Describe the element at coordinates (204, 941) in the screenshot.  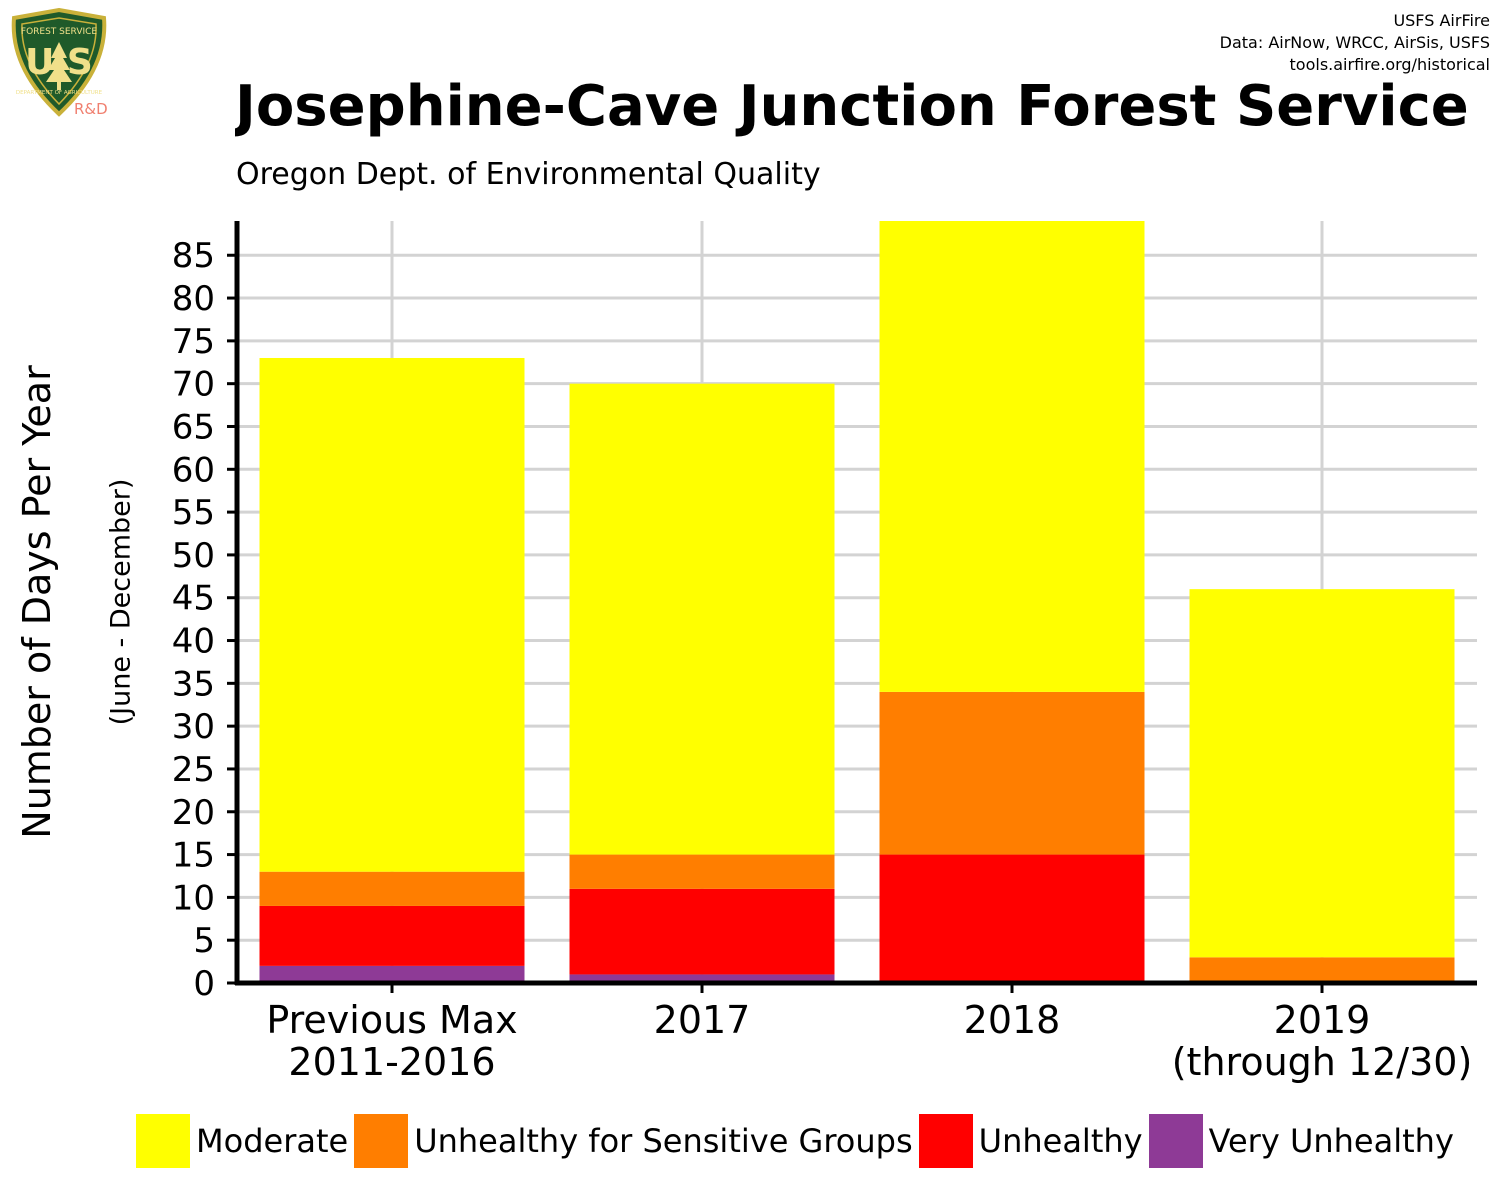
I see `y-tick-label: 5` at that location.